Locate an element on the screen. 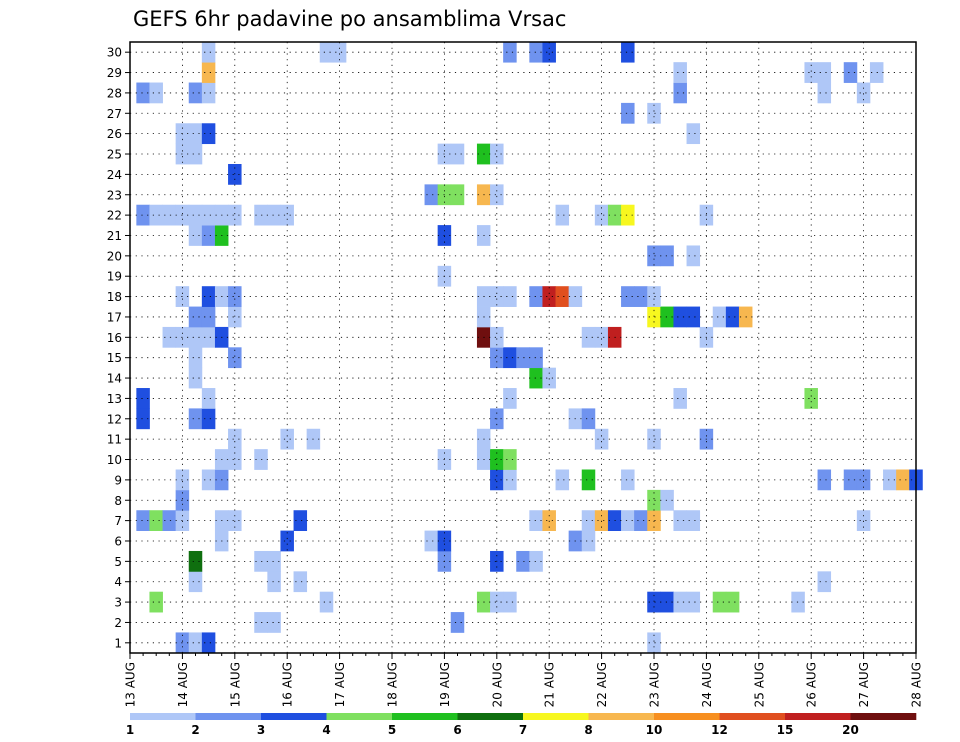 The width and height of the screenshot is (960, 742). y-tick-label: 24 is located at coordinates (114, 175).